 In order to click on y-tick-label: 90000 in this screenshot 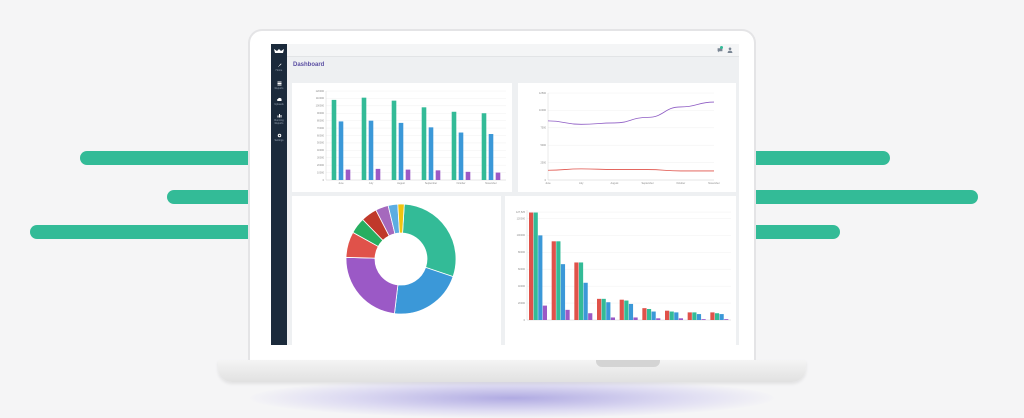, I will do `click(321, 113)`.